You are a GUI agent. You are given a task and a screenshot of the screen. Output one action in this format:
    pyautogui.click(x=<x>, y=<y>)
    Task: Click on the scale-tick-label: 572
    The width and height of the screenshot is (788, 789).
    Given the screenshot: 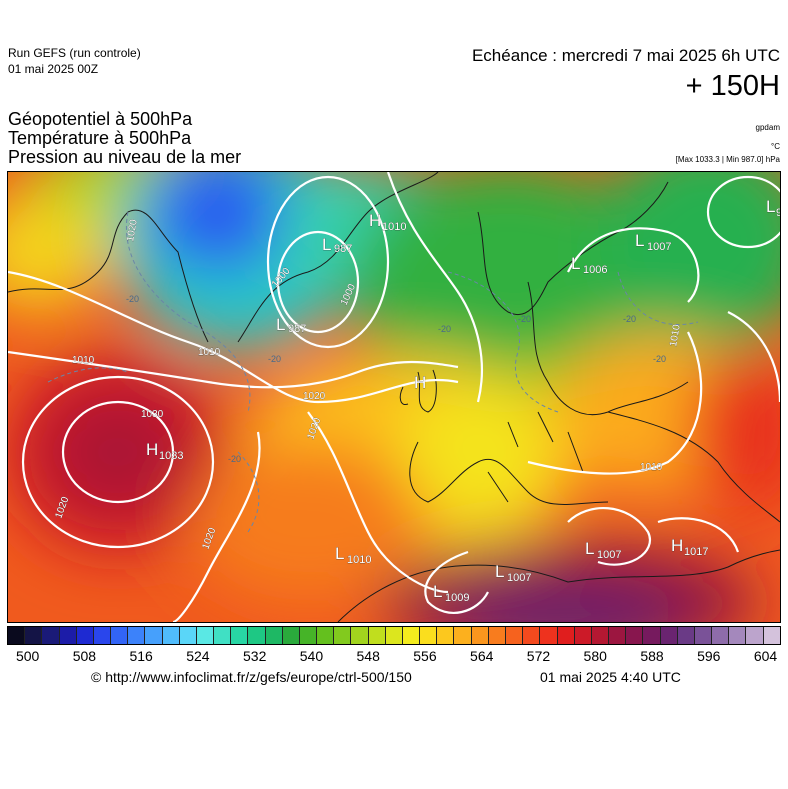 What is the action you would take?
    pyautogui.click(x=538, y=656)
    